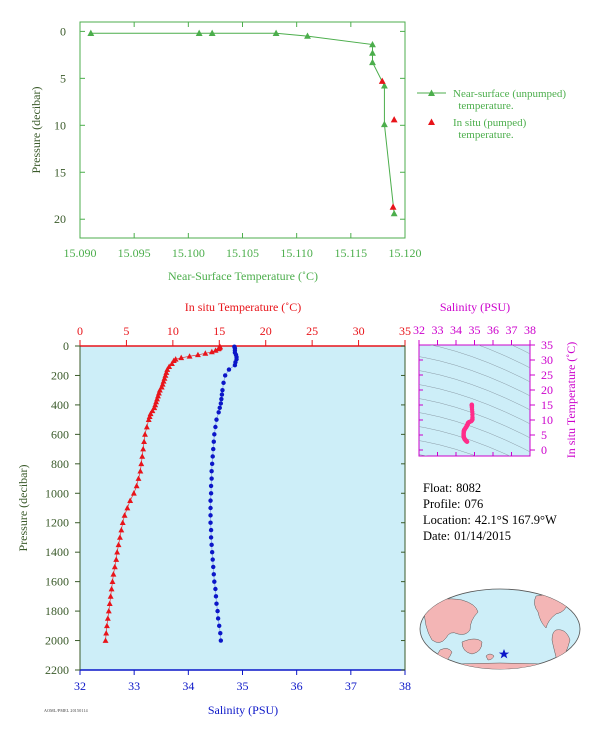 This screenshot has height=732, width=601. What do you see at coordinates (547, 390) in the screenshot?
I see `ts-temperature-tick-label: 20` at bounding box center [547, 390].